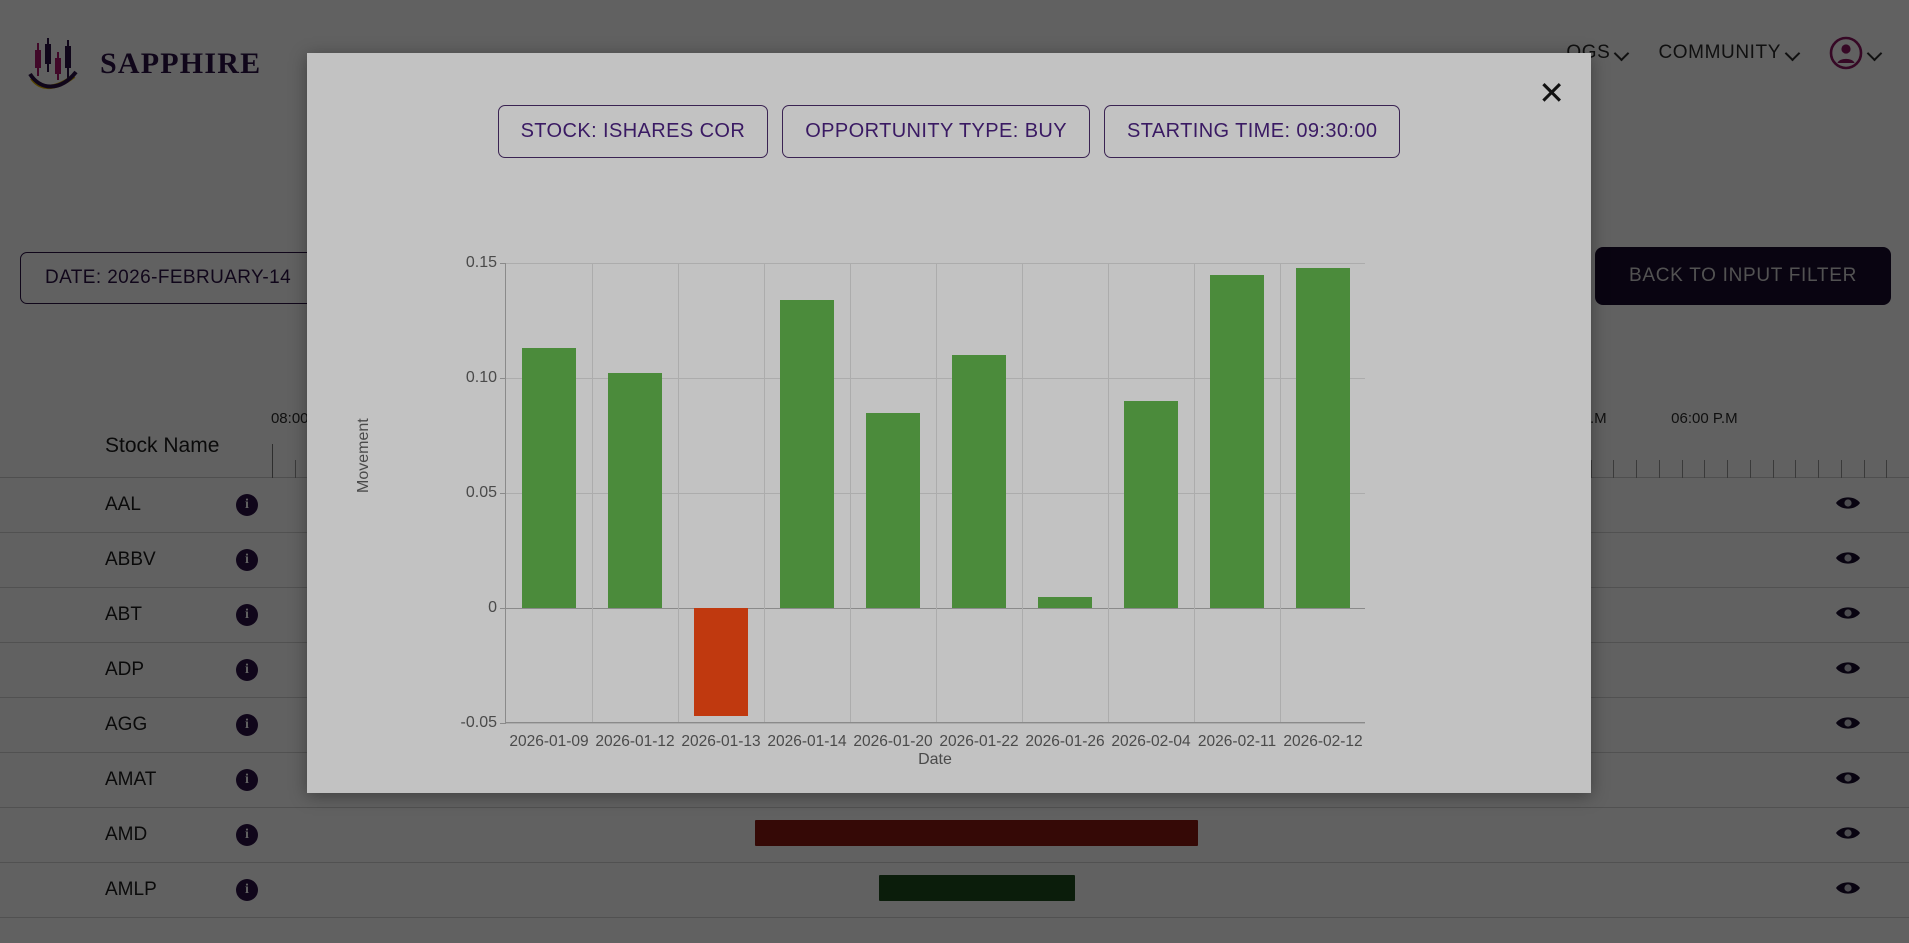  Describe the element at coordinates (1237, 741) in the screenshot. I see `chart-x-tick-label: 2026-02-11` at that location.